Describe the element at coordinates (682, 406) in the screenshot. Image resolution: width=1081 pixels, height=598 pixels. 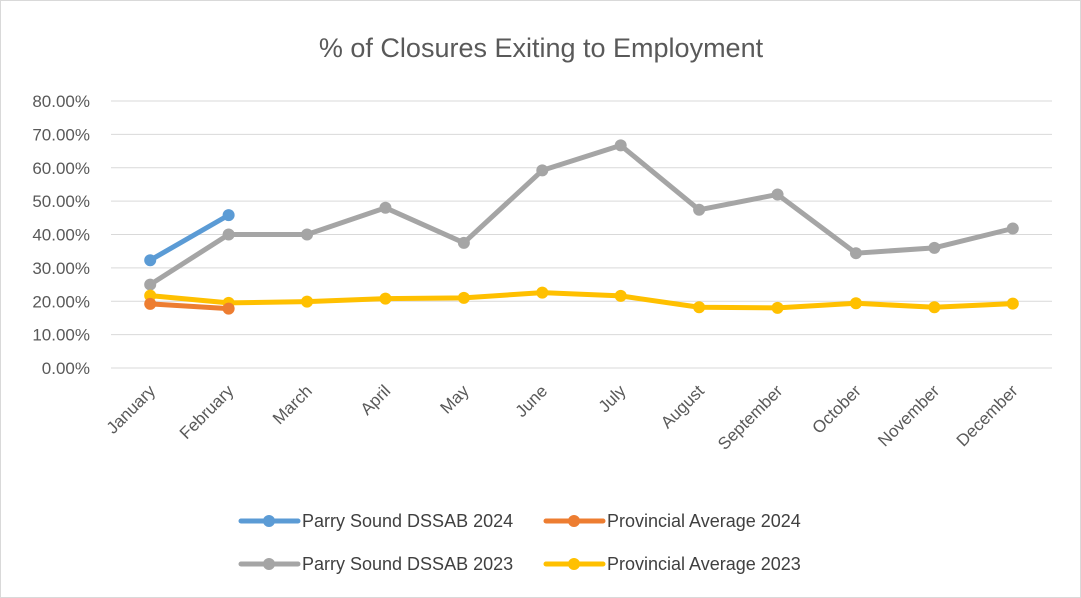
I see `x-tick-label: August` at that location.